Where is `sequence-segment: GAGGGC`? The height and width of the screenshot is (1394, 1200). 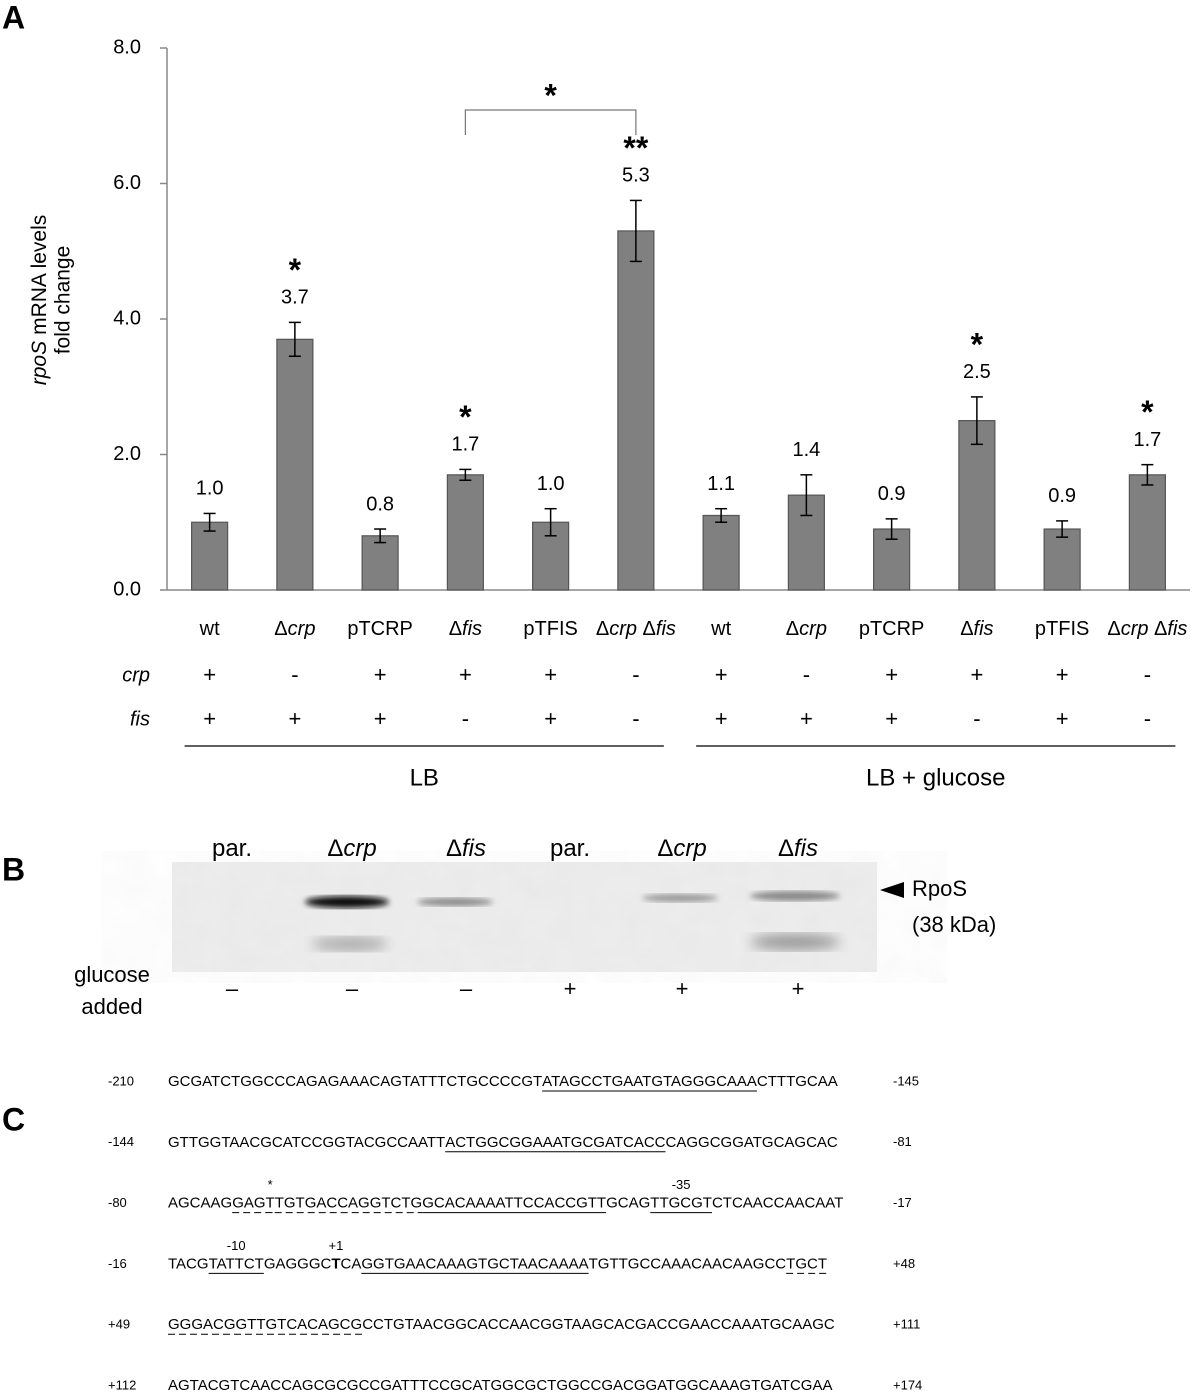
sequence-segment: GAGGGC is located at coordinates (298, 1263).